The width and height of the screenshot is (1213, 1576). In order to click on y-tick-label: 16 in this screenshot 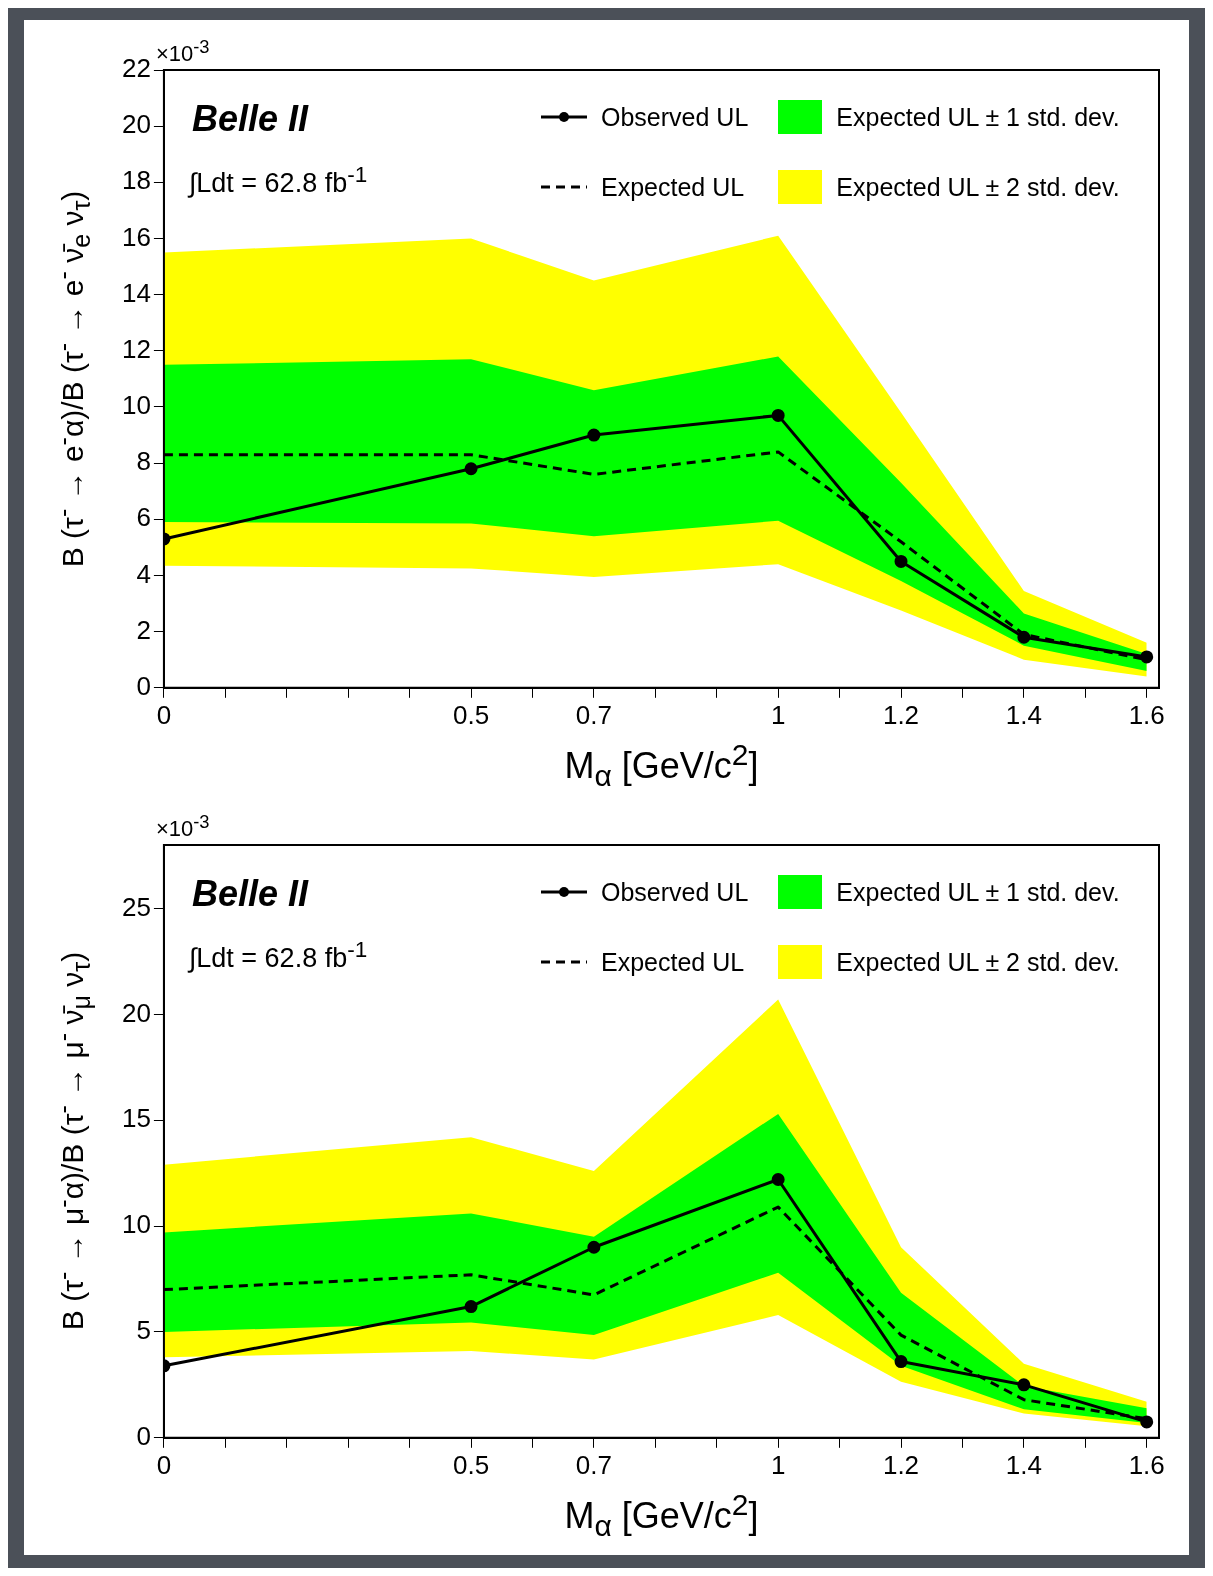, I will do `click(136, 236)`.